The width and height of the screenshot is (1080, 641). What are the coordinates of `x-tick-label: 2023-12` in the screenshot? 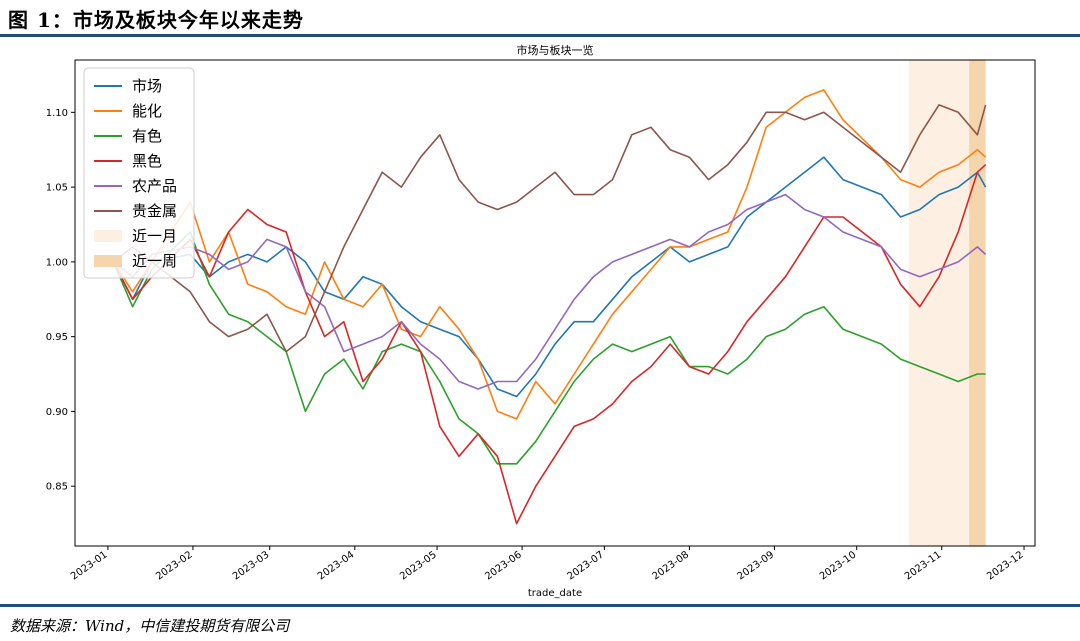 It's located at (1005, 565).